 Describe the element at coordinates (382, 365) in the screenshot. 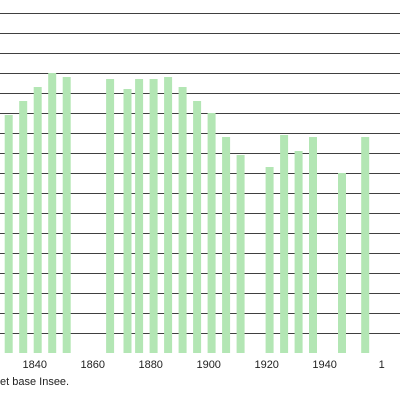

I see `x-tick-label-6: 1` at that location.